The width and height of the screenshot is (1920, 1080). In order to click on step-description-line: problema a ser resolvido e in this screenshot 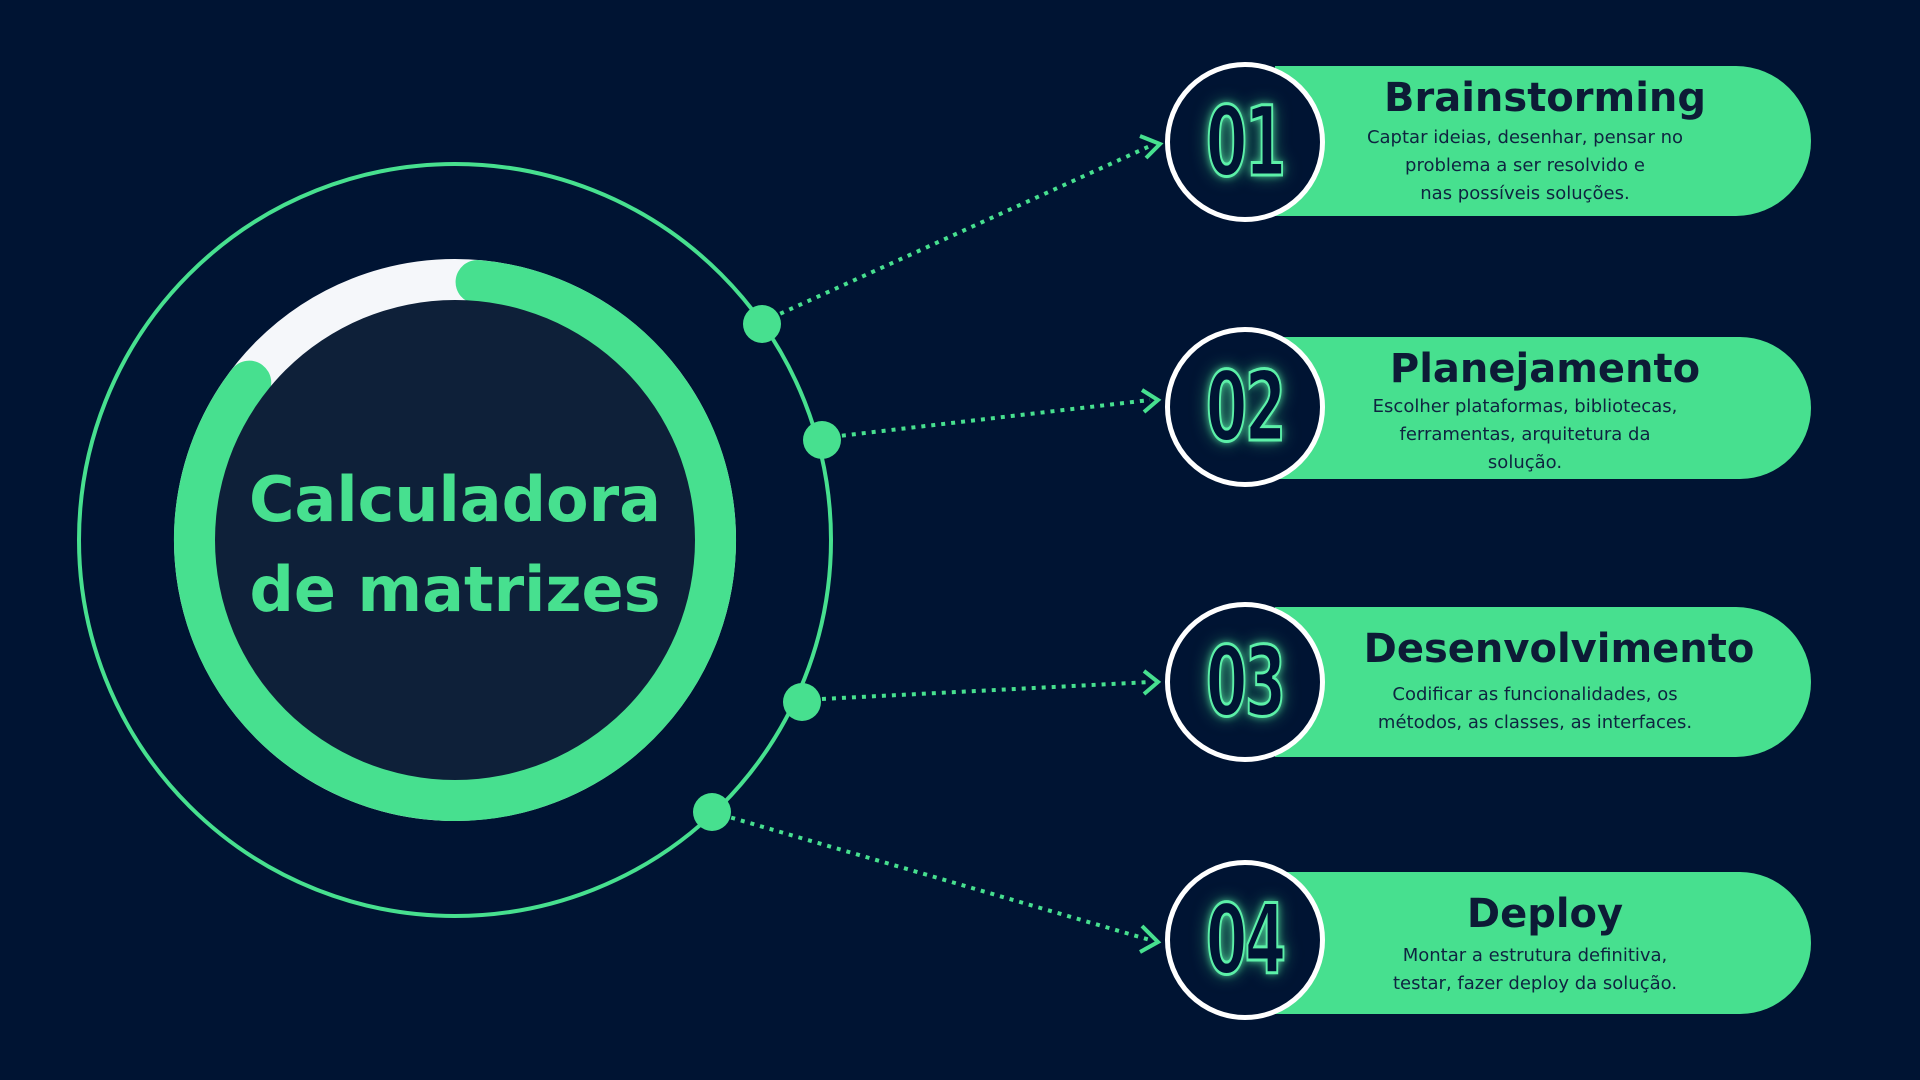, I will do `click(1525, 165)`.